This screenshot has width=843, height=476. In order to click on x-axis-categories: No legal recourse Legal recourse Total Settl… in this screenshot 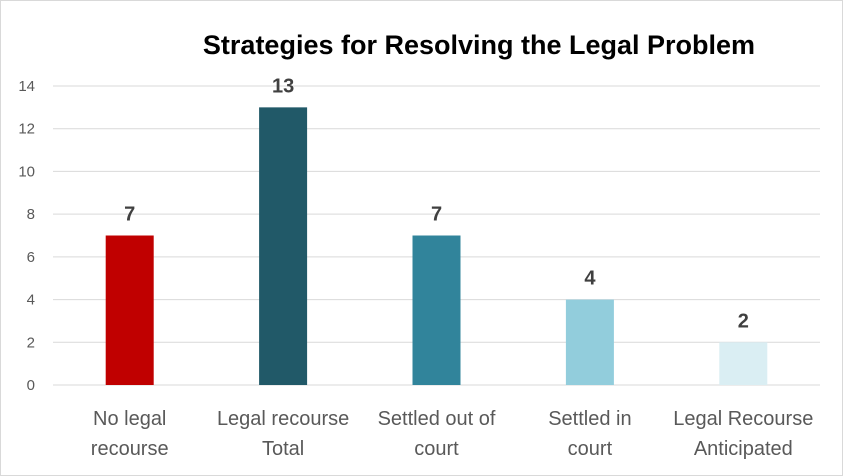, I will do `click(452, 434)`.